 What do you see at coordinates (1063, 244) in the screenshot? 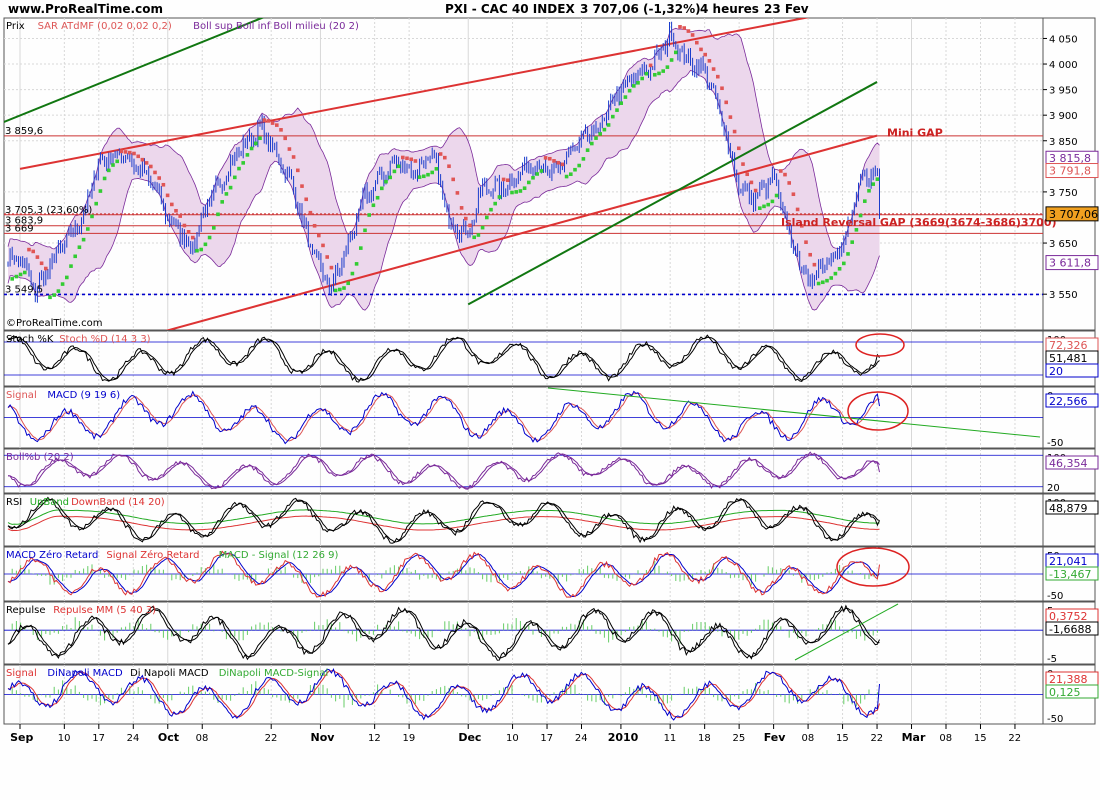
I see `y-tick-label: 3 650` at bounding box center [1063, 244].